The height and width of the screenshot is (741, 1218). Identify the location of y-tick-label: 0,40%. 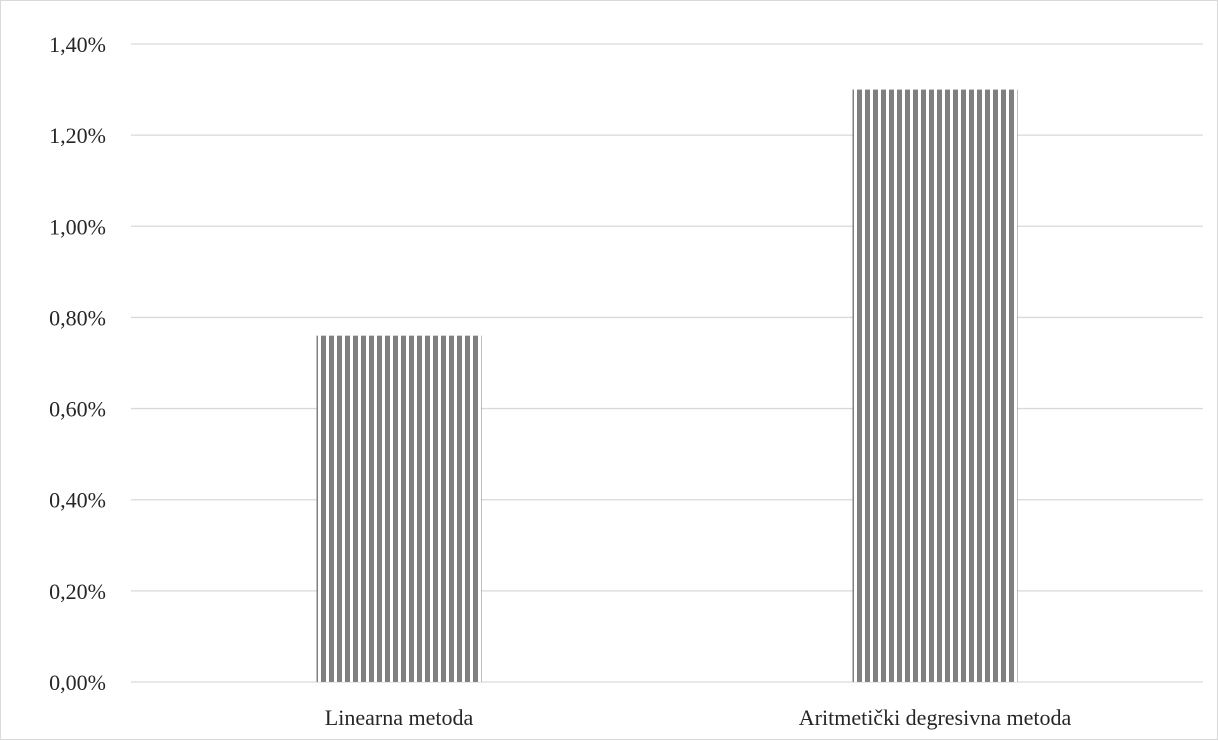
(77, 500).